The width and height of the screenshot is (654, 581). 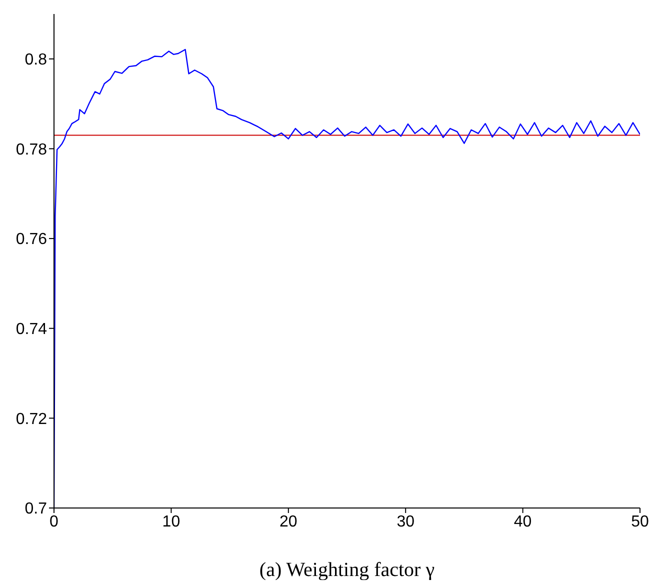 I want to click on x-tick-label: 20, so click(x=289, y=521).